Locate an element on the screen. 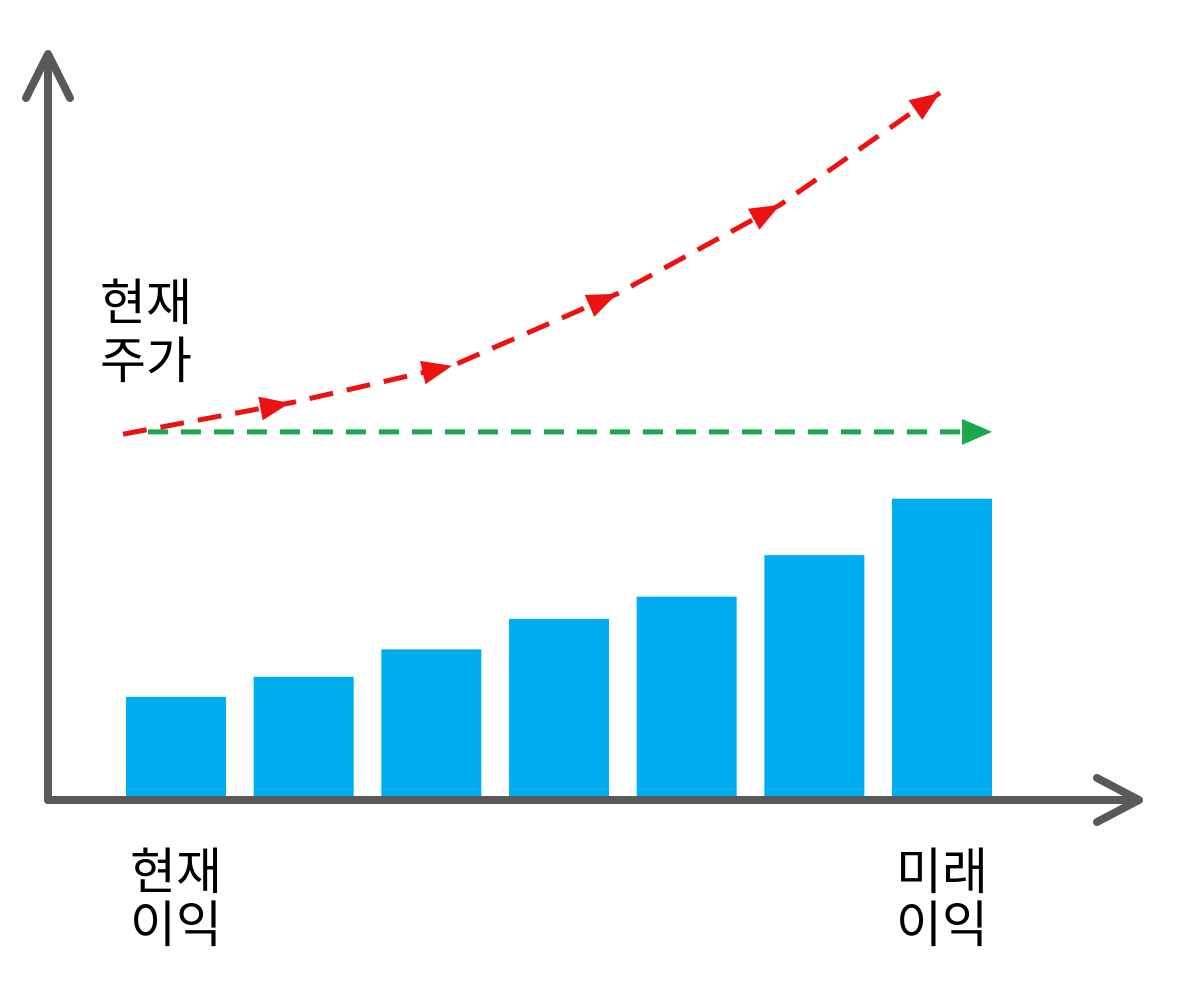 Image resolution: width=1195 pixels, height=990 pixels. green-flat-trend-arrowhead-icon is located at coordinates (977, 431).